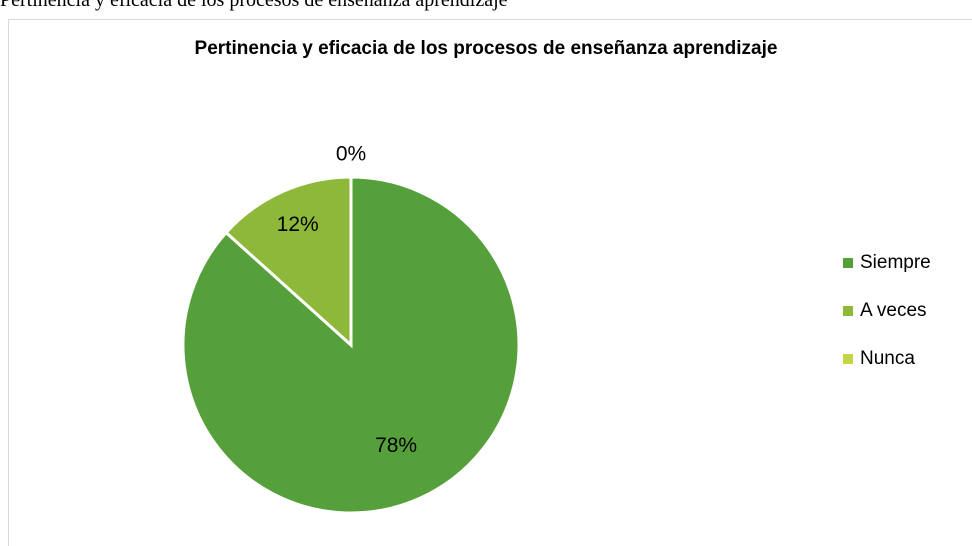 The image size is (972, 546). I want to click on pie-slice, so click(288, 262).